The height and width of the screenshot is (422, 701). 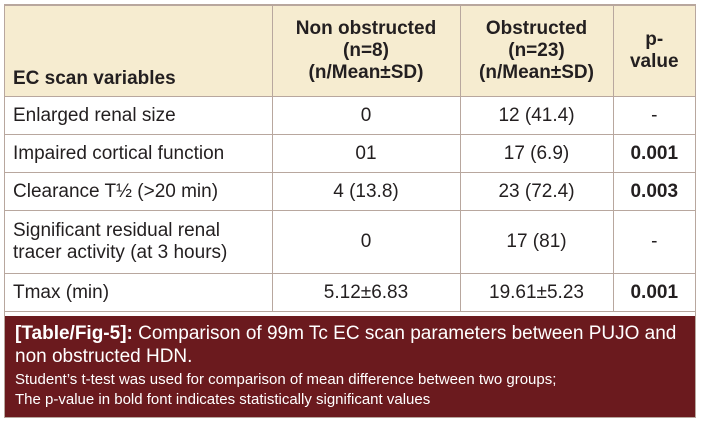 I want to click on cell-obstructed: 23 (72.4), so click(x=536, y=191).